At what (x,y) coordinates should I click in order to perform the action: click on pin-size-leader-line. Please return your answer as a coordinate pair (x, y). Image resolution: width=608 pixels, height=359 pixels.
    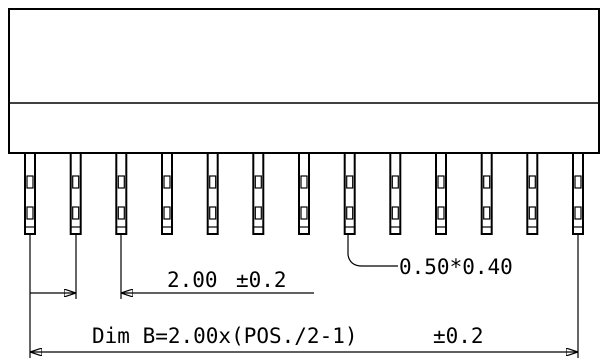
    Looking at the image, I should click on (372, 250).